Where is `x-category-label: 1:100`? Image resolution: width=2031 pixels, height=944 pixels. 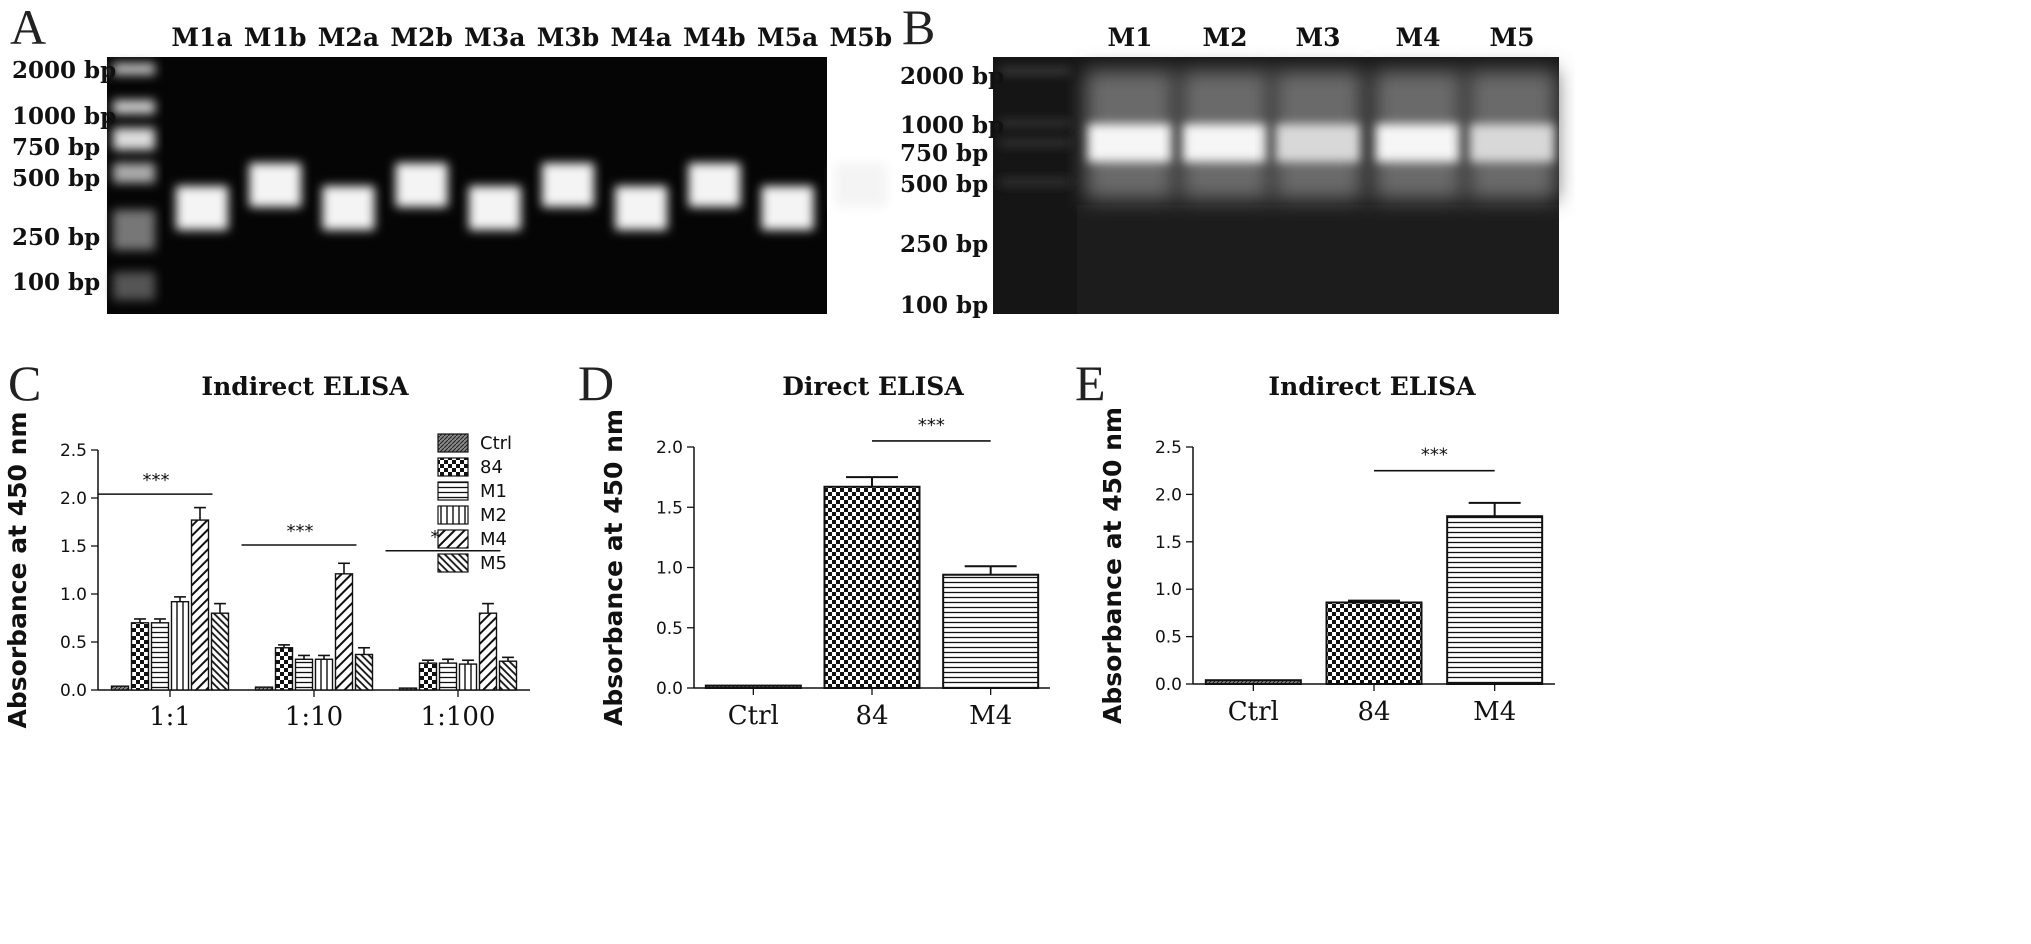
x-category-label: 1:100 is located at coordinates (458, 717).